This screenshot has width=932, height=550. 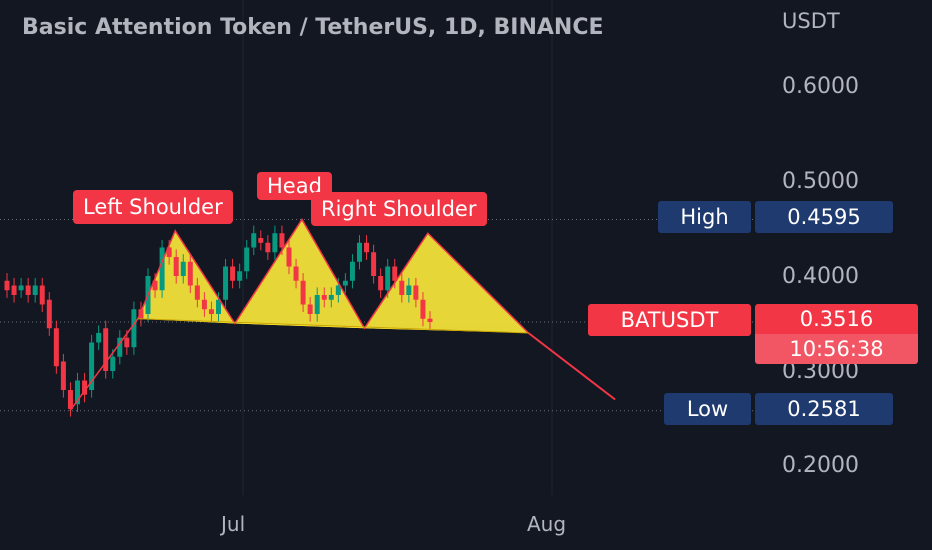 I want to click on y-tick-0500: 0.5000, so click(x=820, y=181).